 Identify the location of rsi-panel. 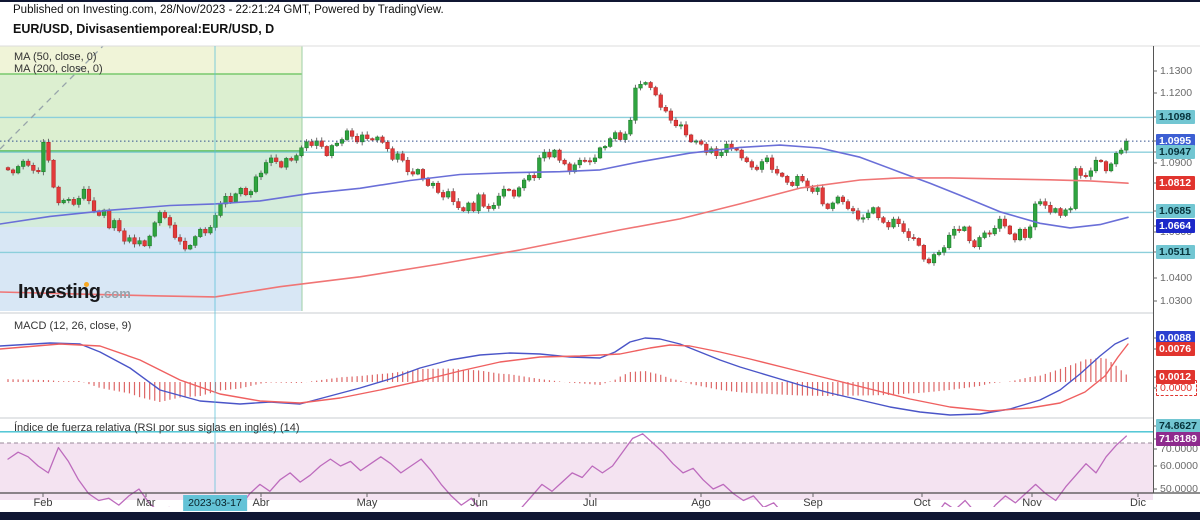
(576, 469).